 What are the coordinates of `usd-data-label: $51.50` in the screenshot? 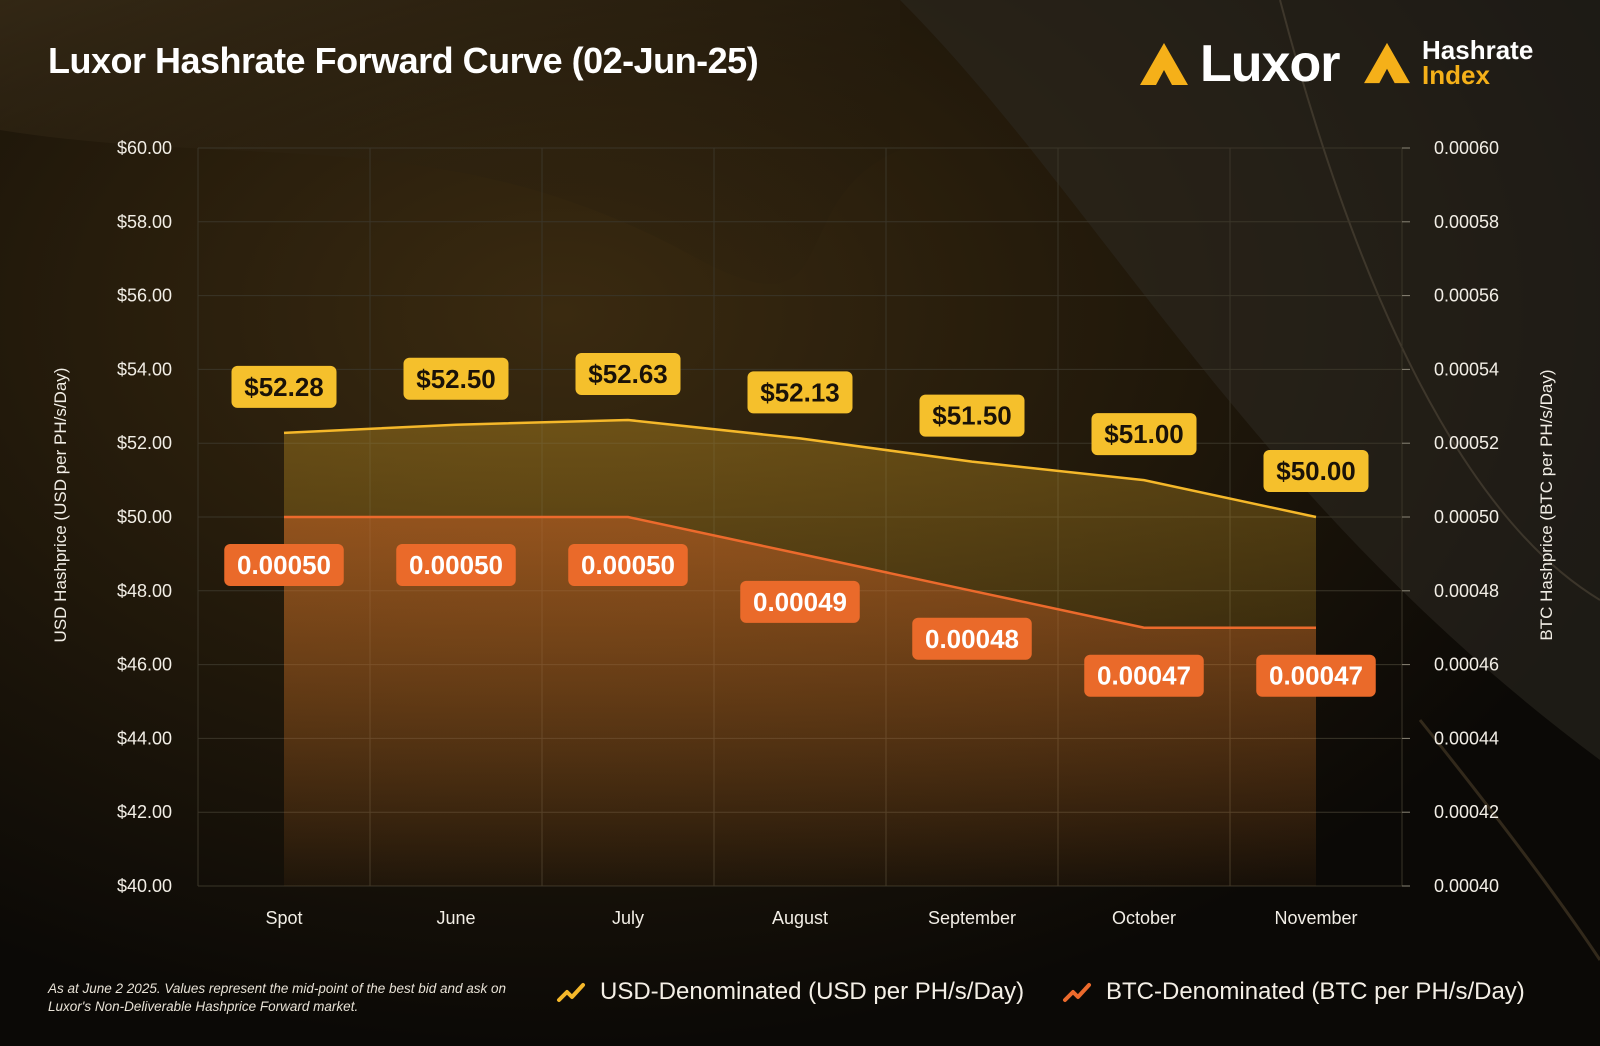 It's located at (972, 416).